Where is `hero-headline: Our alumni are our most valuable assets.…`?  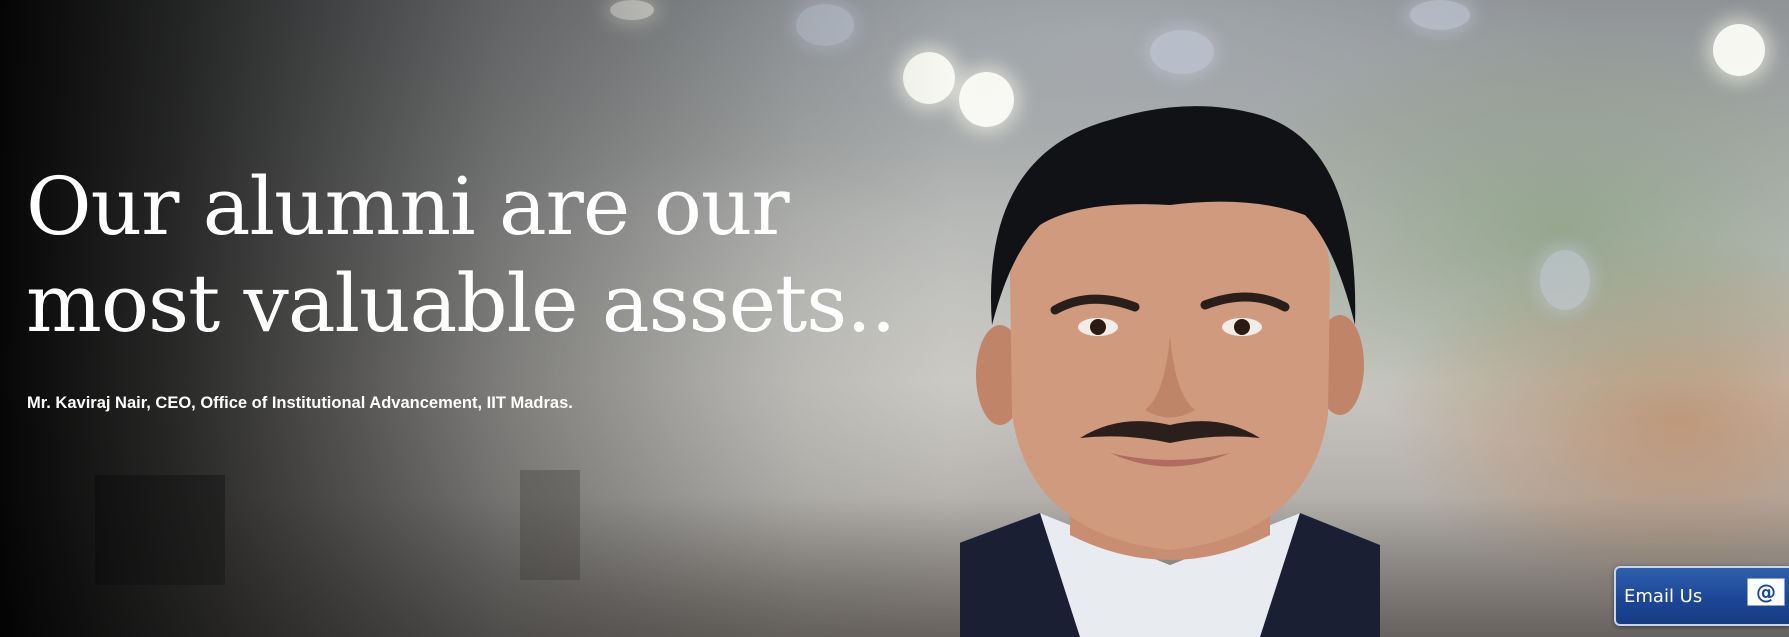 hero-headline: Our alumni are our most valuable assets.… is located at coordinates (461, 255).